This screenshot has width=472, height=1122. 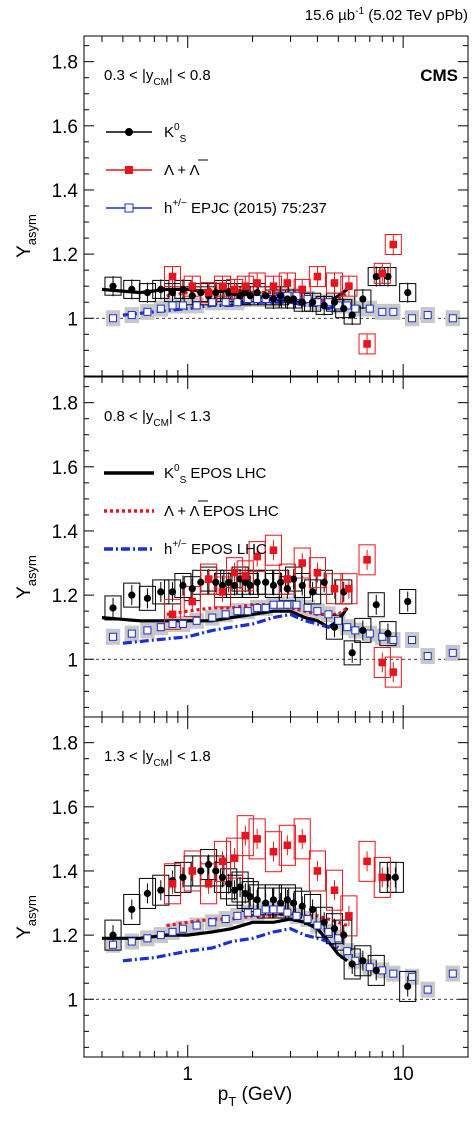 What do you see at coordinates (65, 191) in the screenshot?
I see `y-tick-label-text: 1.4` at bounding box center [65, 191].